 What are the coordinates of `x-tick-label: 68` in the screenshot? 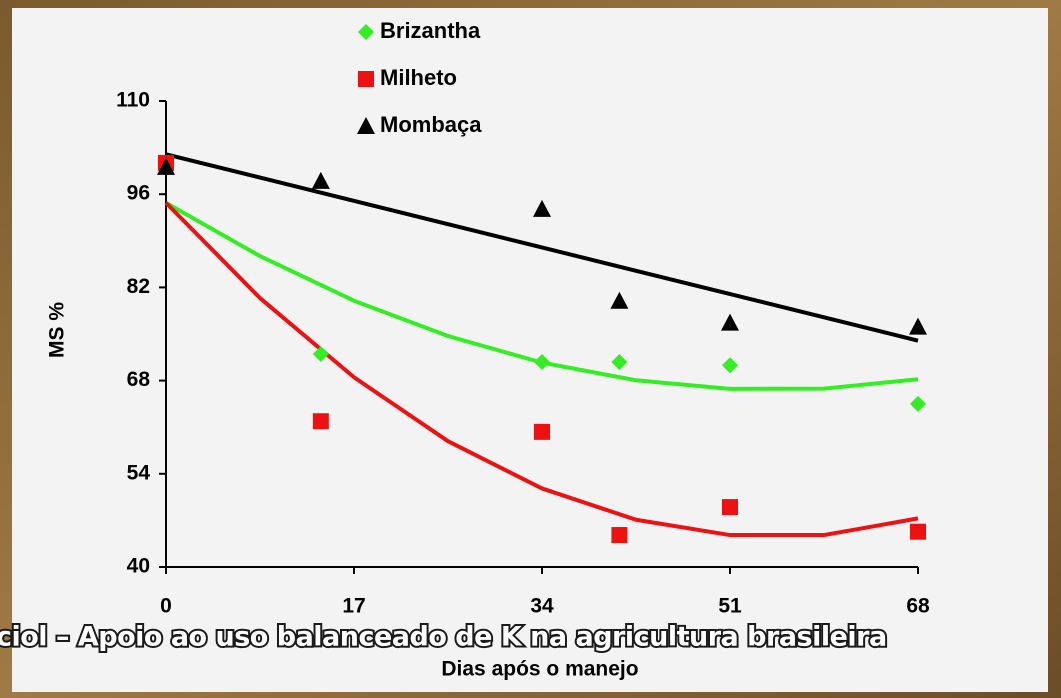 It's located at (918, 606).